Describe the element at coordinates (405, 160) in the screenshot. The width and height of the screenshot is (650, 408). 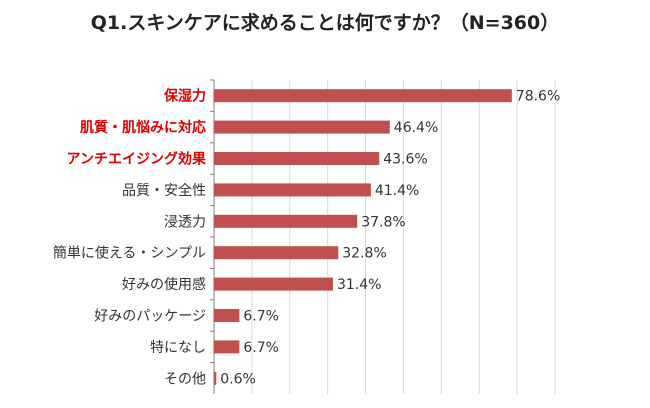
I see `value-label: 43.6%` at that location.